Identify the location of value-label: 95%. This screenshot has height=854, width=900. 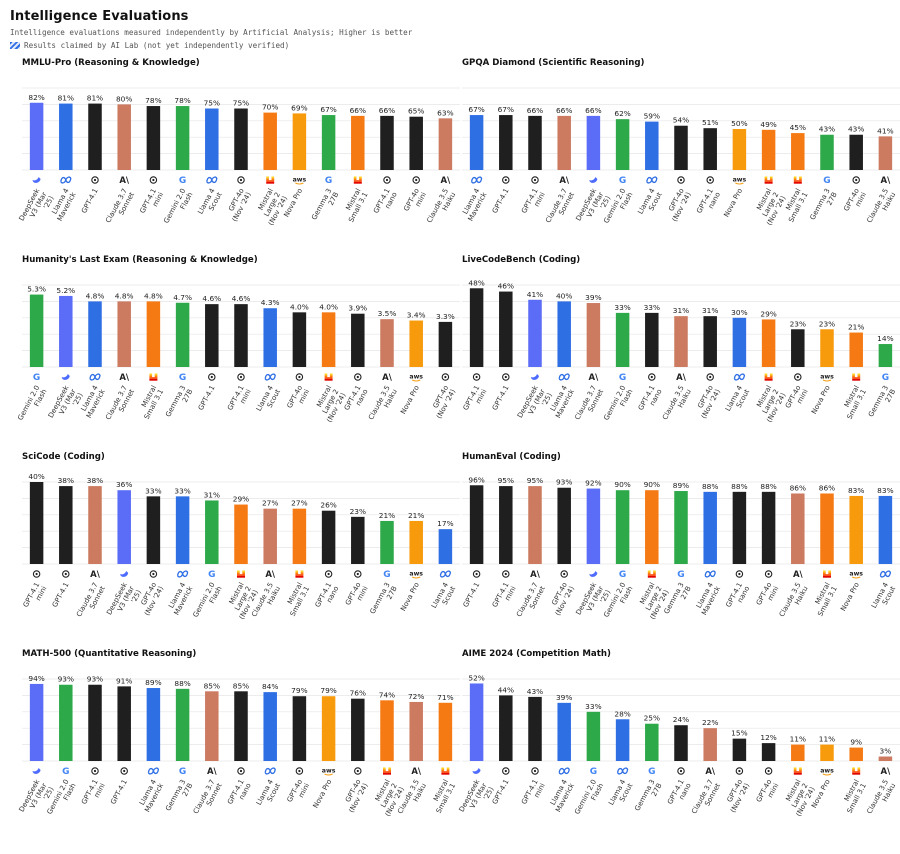
(535, 480).